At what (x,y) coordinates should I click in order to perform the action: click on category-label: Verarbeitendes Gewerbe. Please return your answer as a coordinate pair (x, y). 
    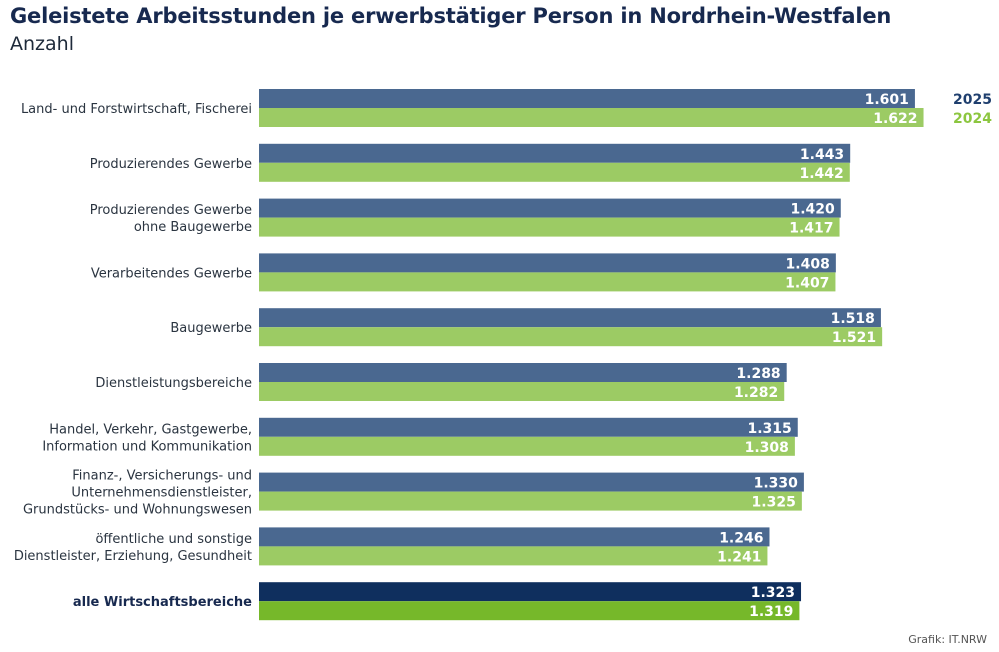
    Looking at the image, I should click on (171, 273).